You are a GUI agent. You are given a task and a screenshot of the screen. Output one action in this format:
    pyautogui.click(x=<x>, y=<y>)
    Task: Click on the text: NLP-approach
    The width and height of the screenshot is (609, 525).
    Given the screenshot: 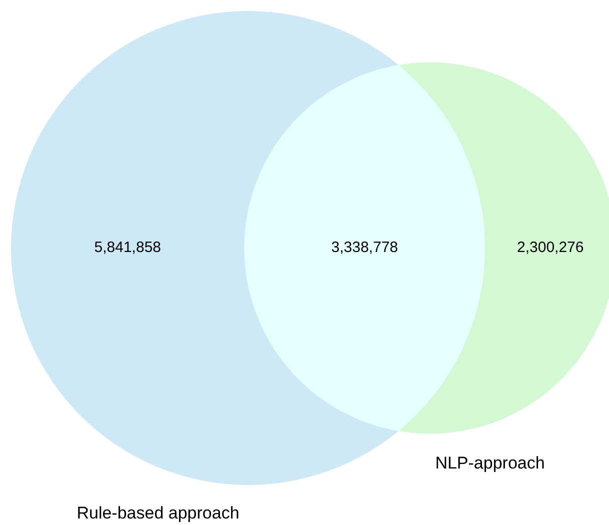 What is the action you would take?
    pyautogui.click(x=490, y=462)
    